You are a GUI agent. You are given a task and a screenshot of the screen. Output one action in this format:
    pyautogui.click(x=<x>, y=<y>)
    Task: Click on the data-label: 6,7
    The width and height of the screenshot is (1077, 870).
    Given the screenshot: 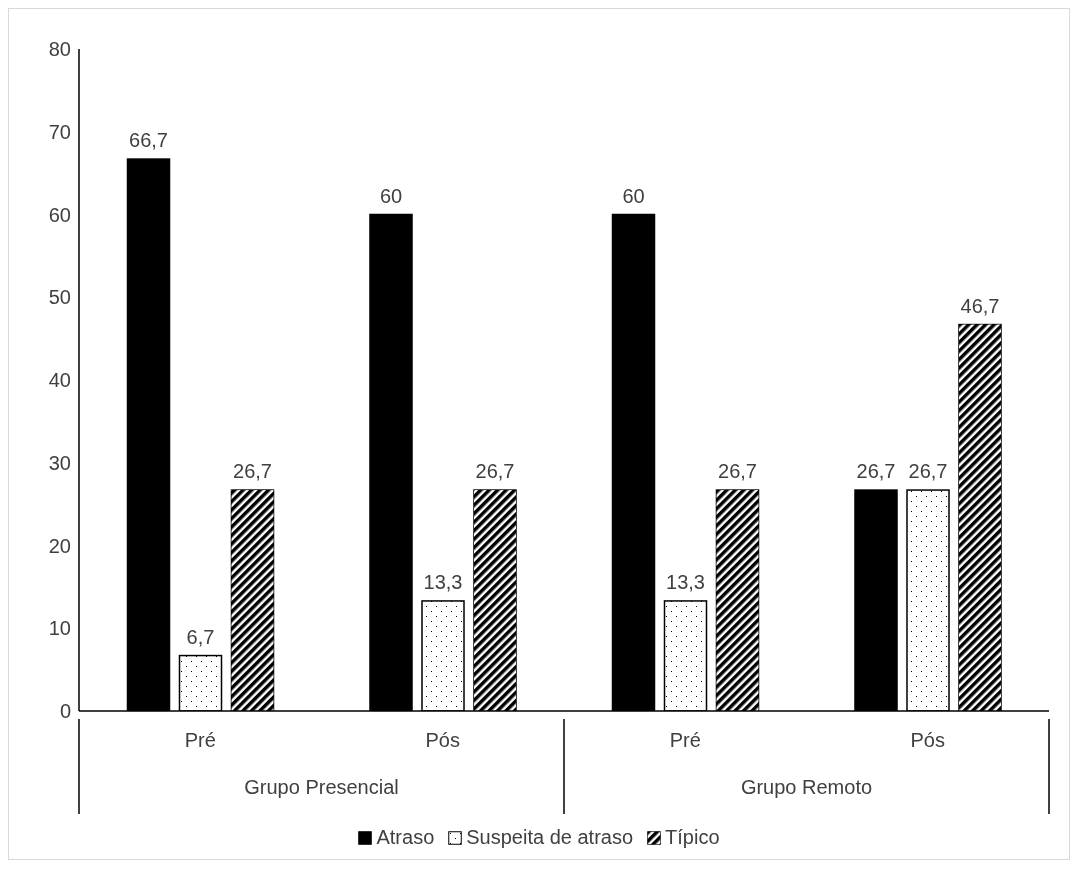 What is the action you would take?
    pyautogui.click(x=200, y=636)
    